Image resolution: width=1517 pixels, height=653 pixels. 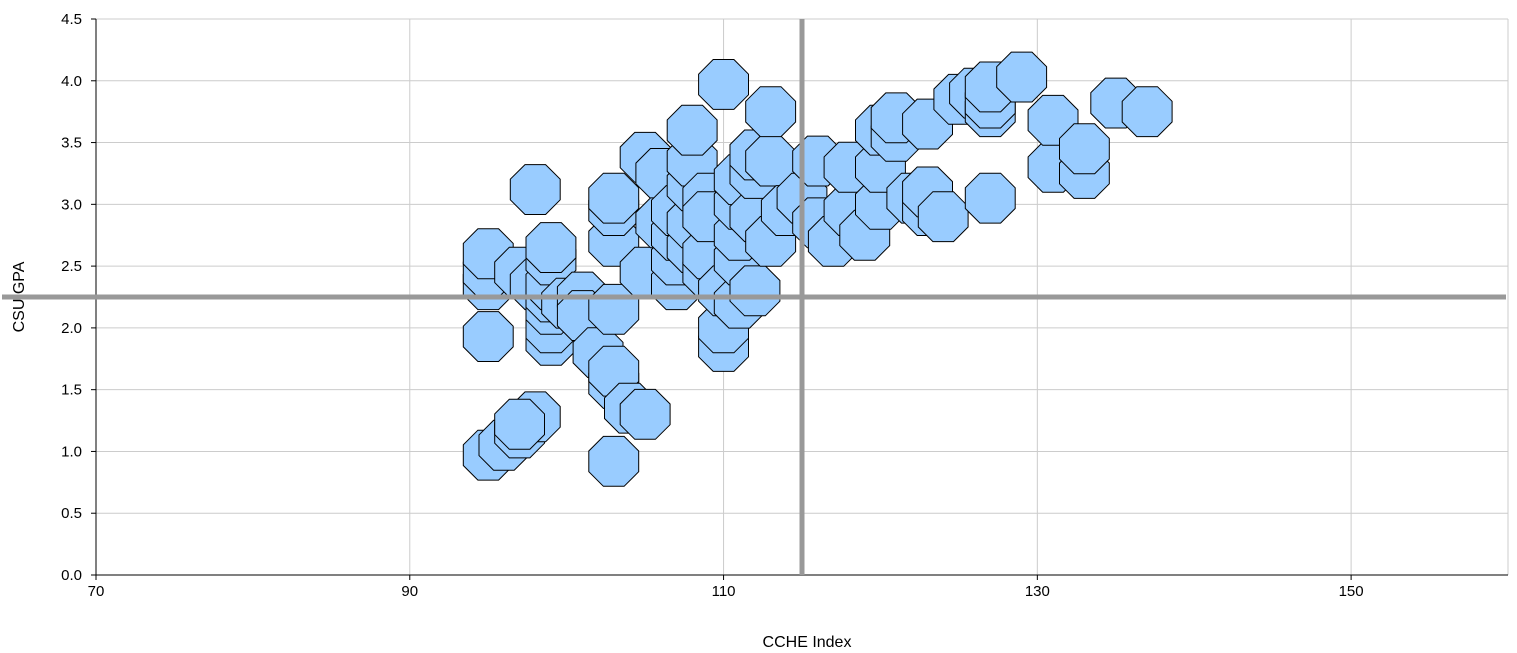 I want to click on y-tick-label: 2.5, so click(x=71, y=266).